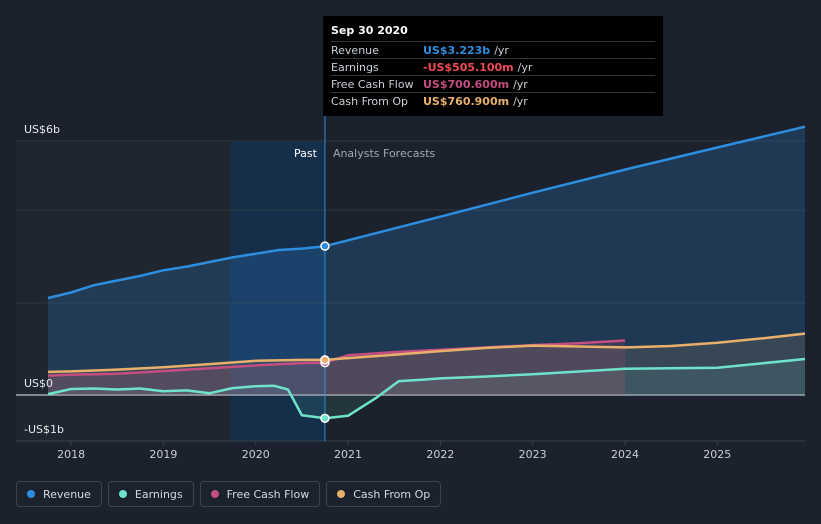  Describe the element at coordinates (348, 454) in the screenshot. I see `x-tick-label: 2021` at that location.